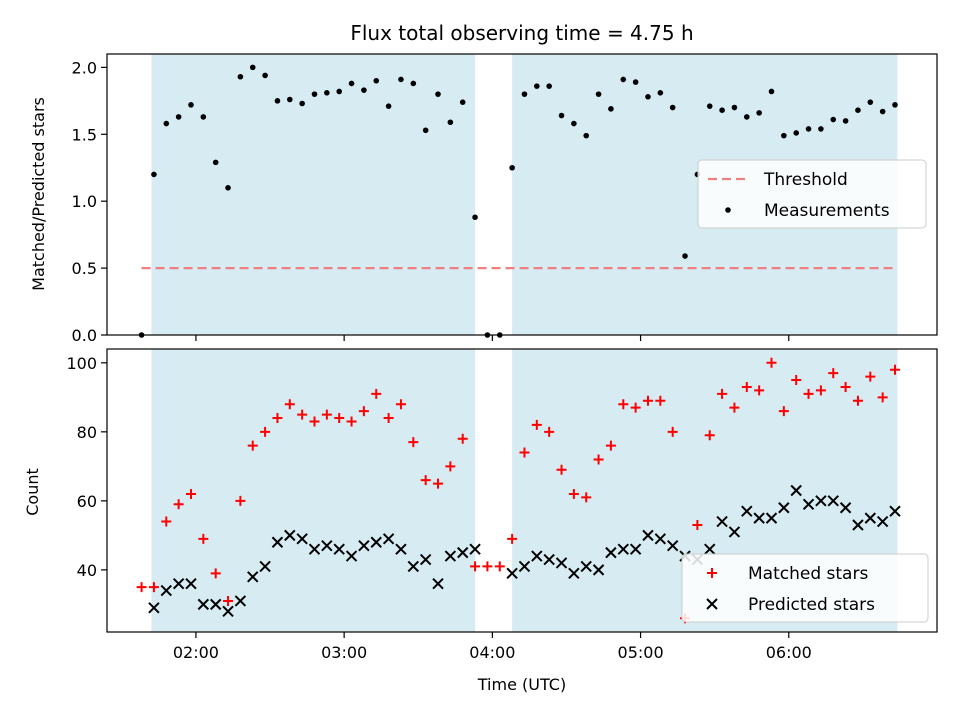 This screenshot has height=720, width=960. What do you see at coordinates (84, 67) in the screenshot?
I see `y-tick-label: 2.0` at bounding box center [84, 67].